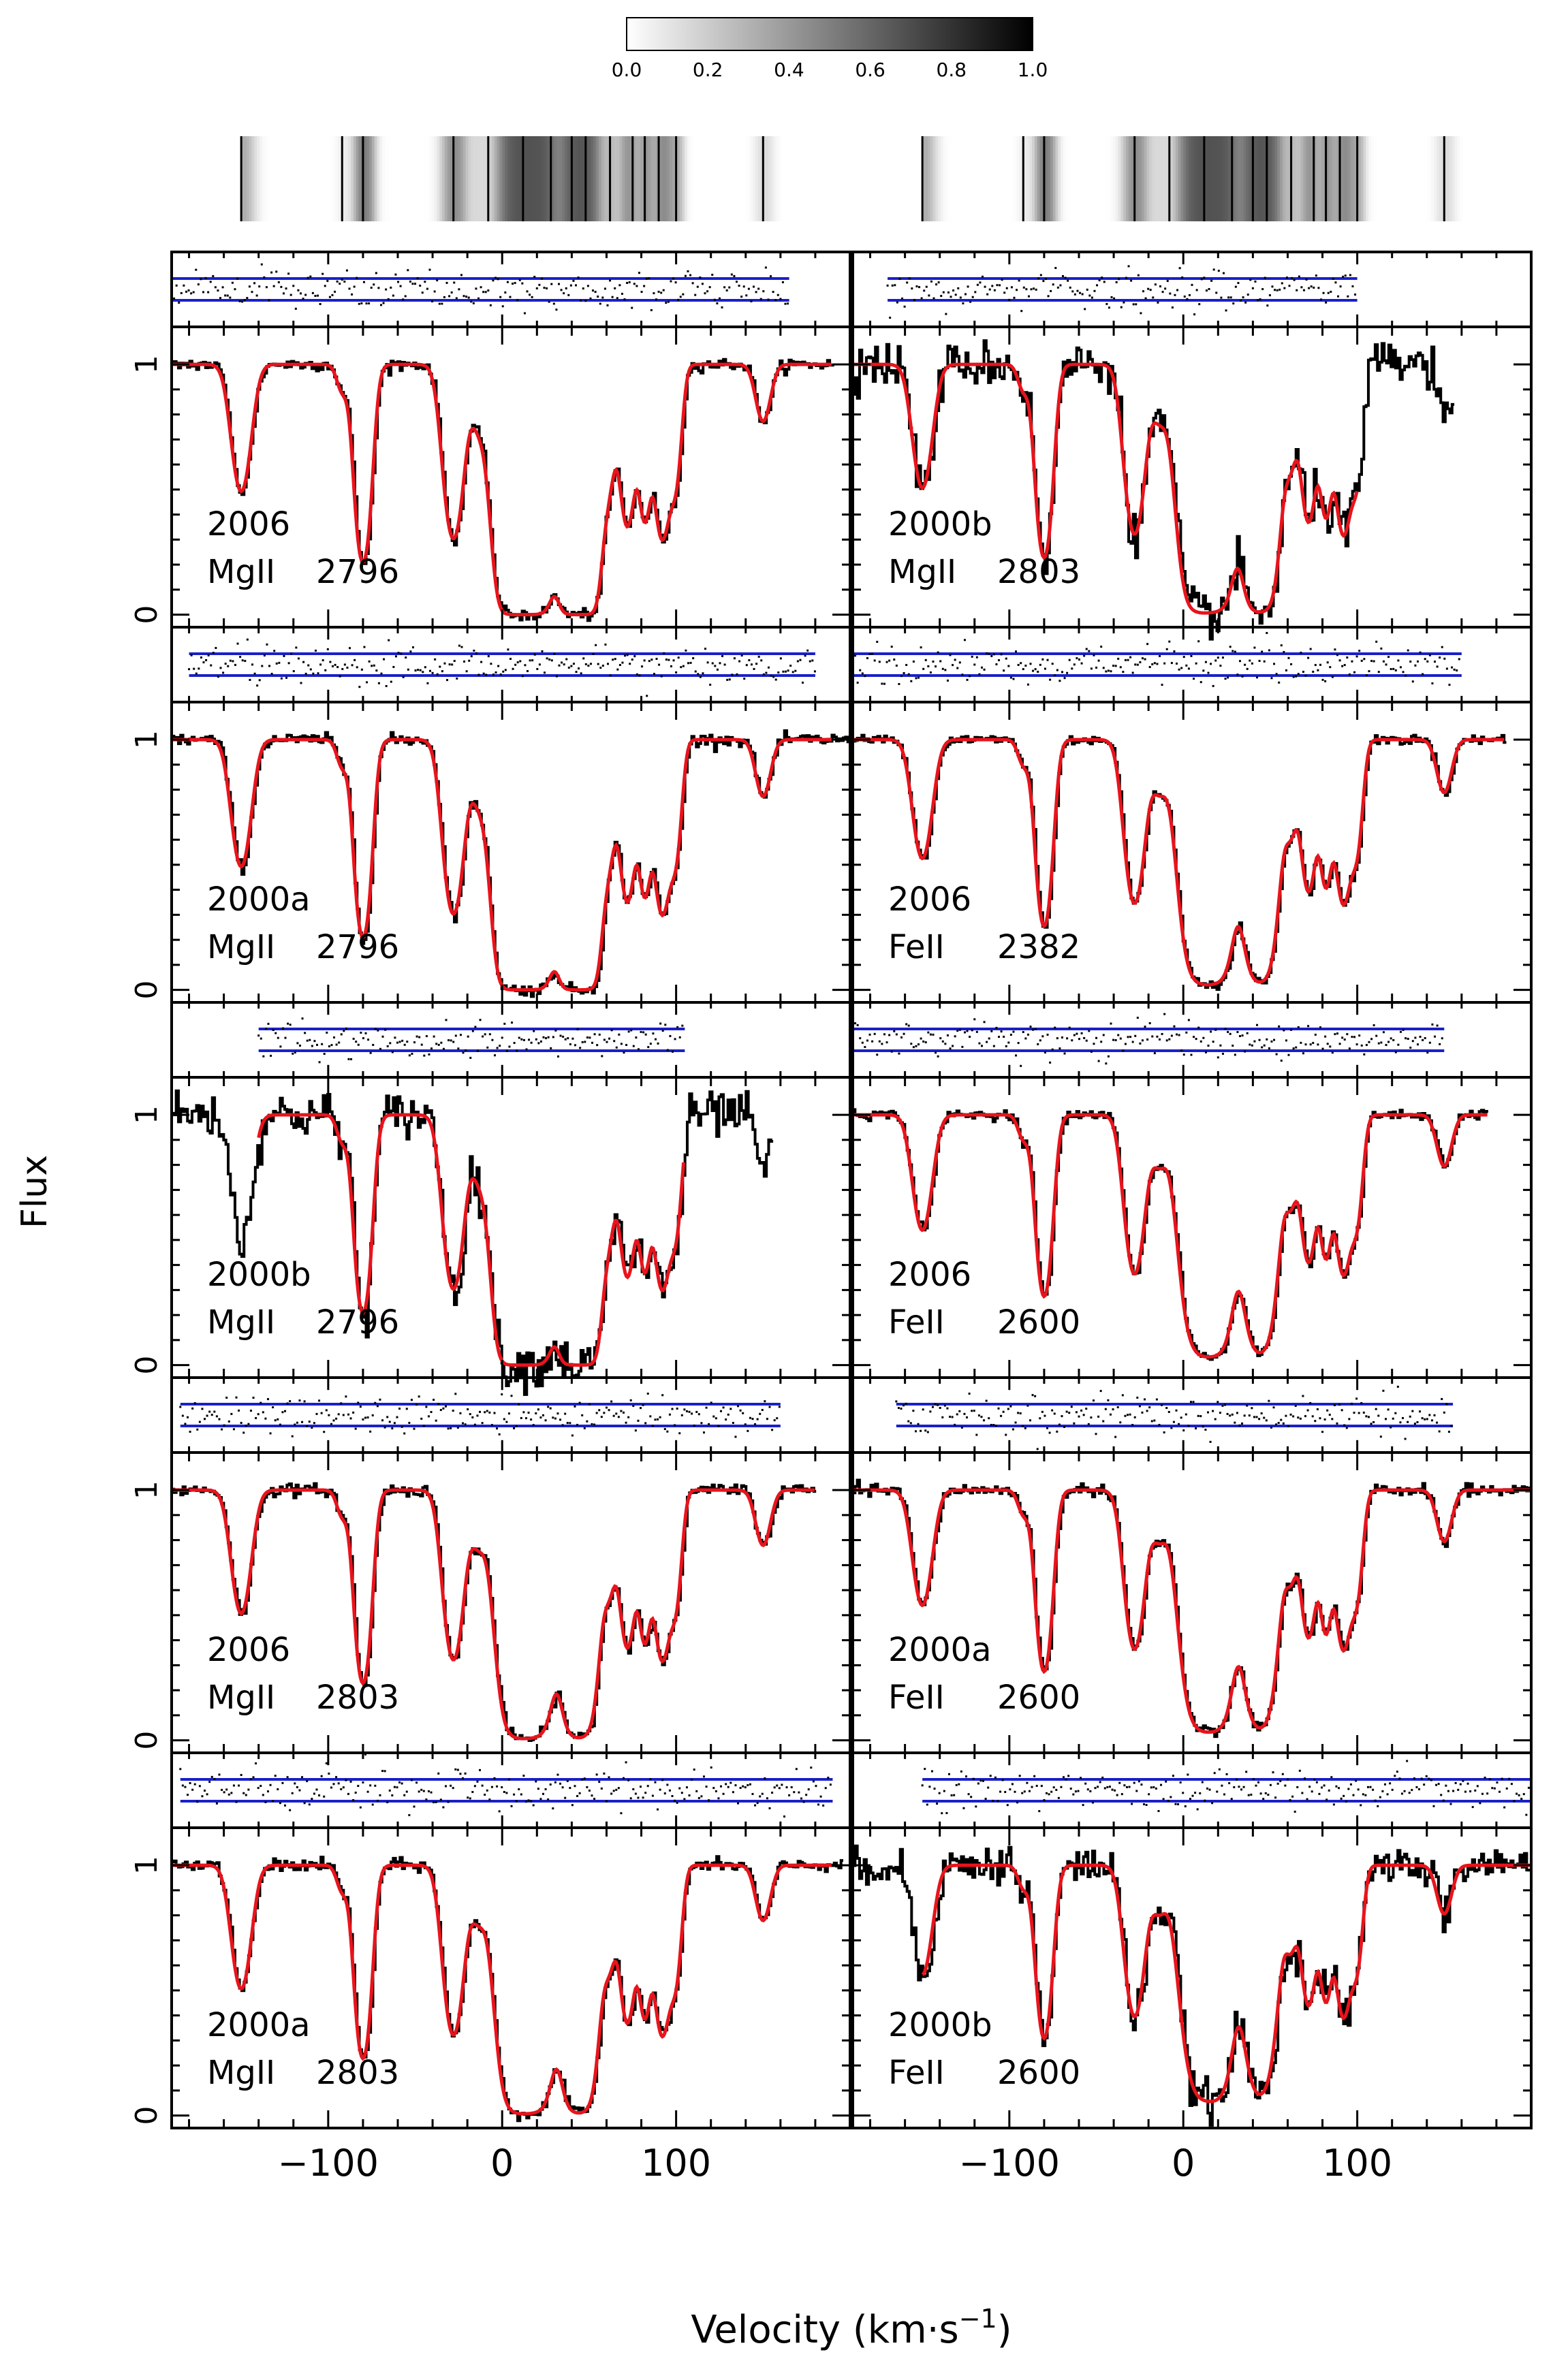  I want to click on x-tick-label: 100, so click(1357, 2163).